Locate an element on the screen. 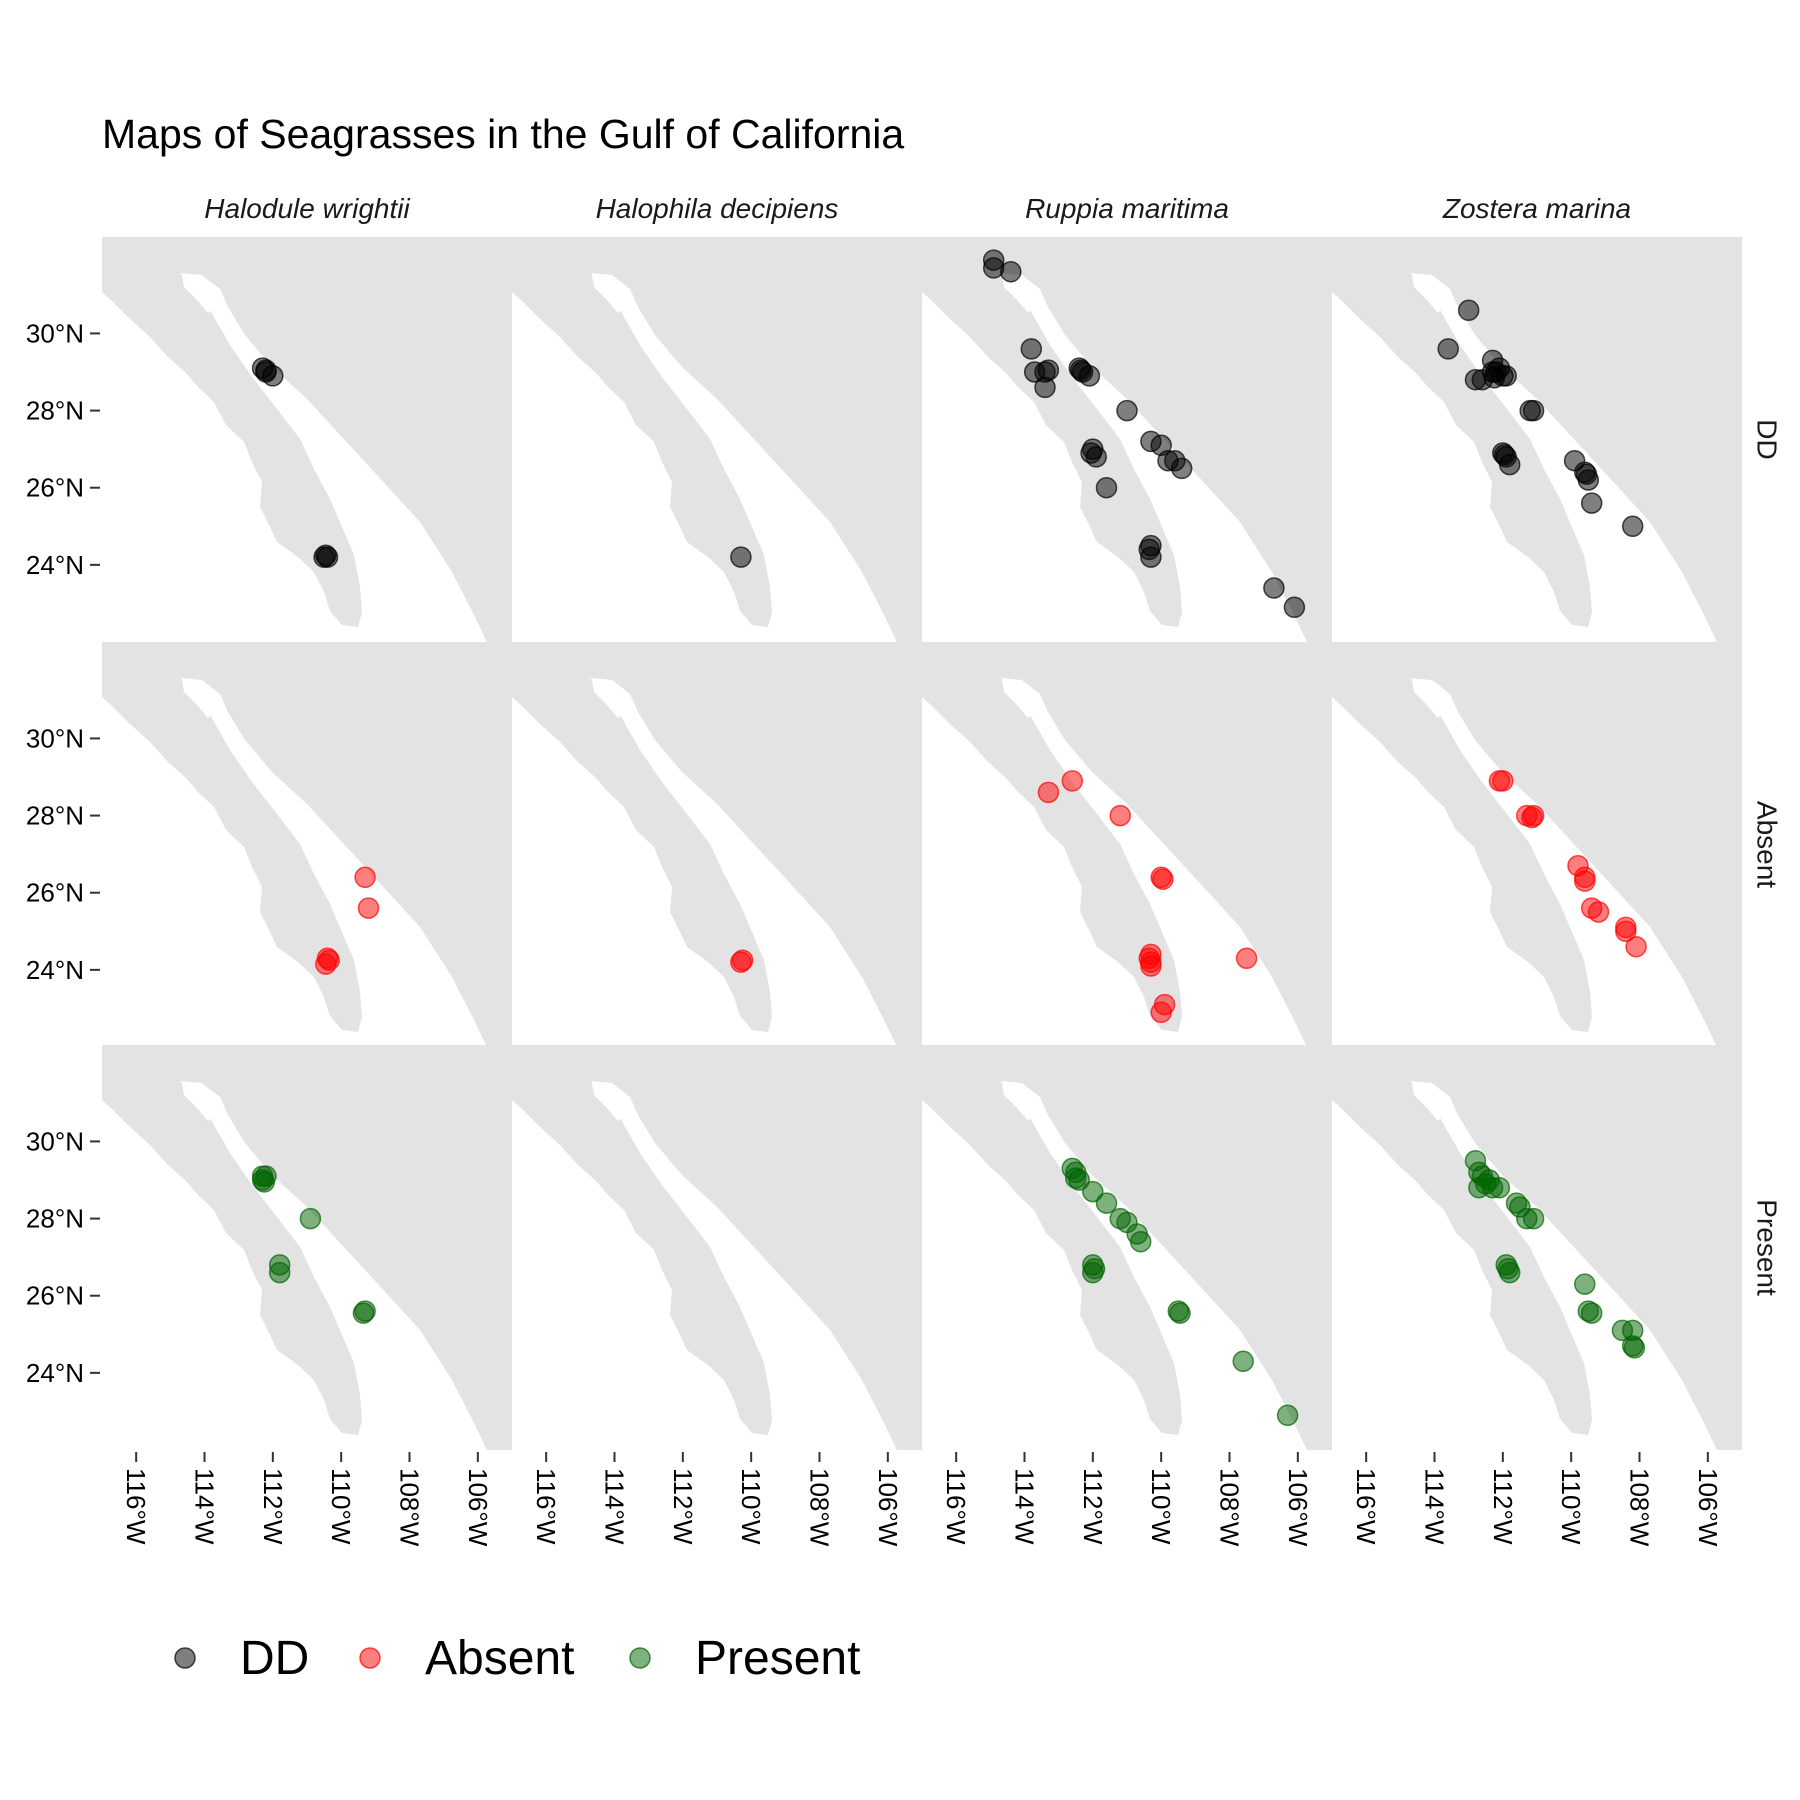 This screenshot has height=1800, width=1800. panel-absent-ruppia-maritima is located at coordinates (1127, 844).